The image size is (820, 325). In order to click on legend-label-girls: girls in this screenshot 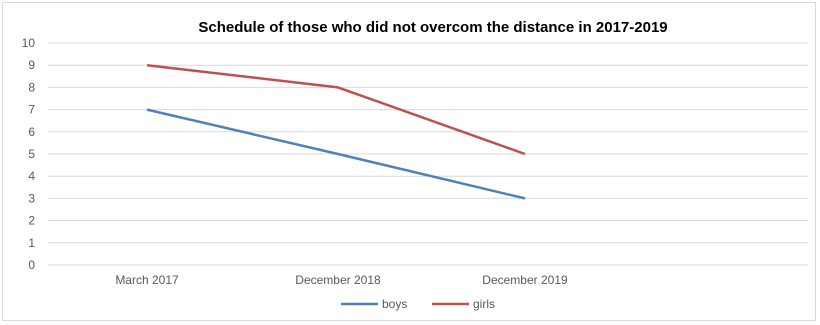, I will do `click(484, 304)`.